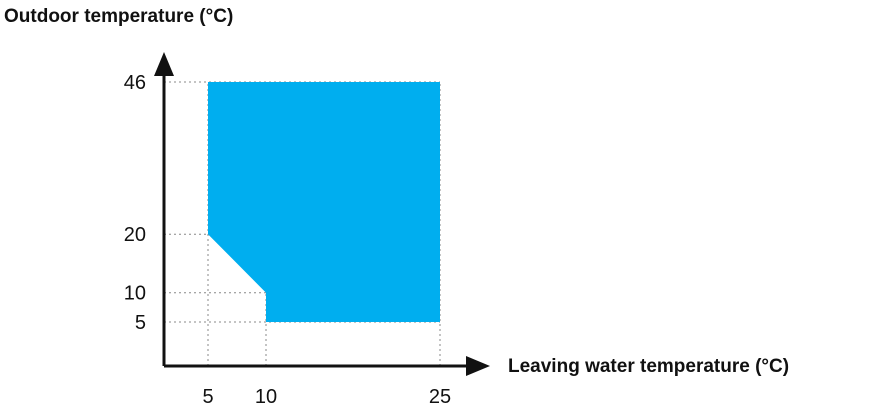  What do you see at coordinates (326, 397) in the screenshot?
I see `x-tick-labels: 5 10 25` at bounding box center [326, 397].